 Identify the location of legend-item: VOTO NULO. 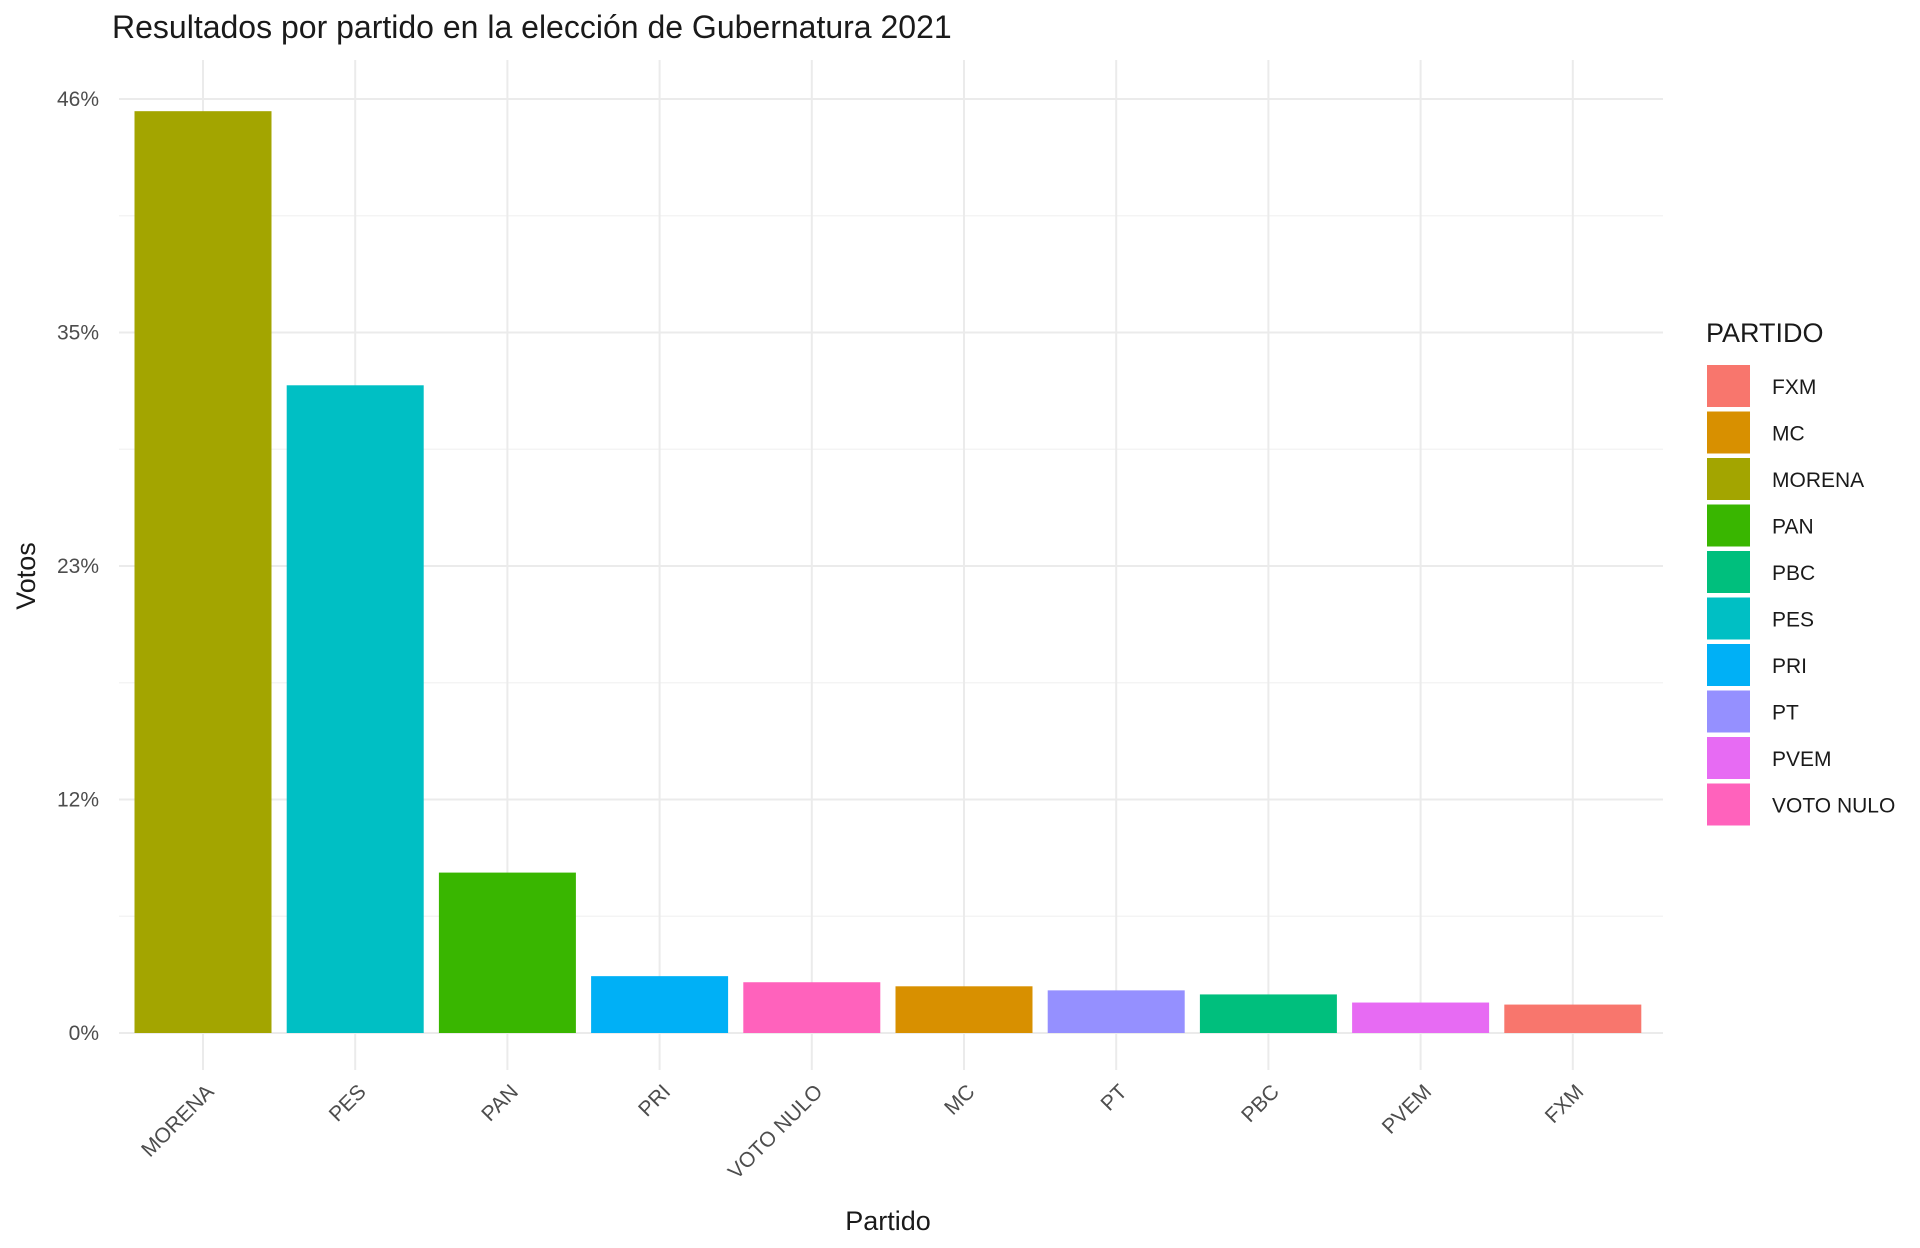
(1801, 804).